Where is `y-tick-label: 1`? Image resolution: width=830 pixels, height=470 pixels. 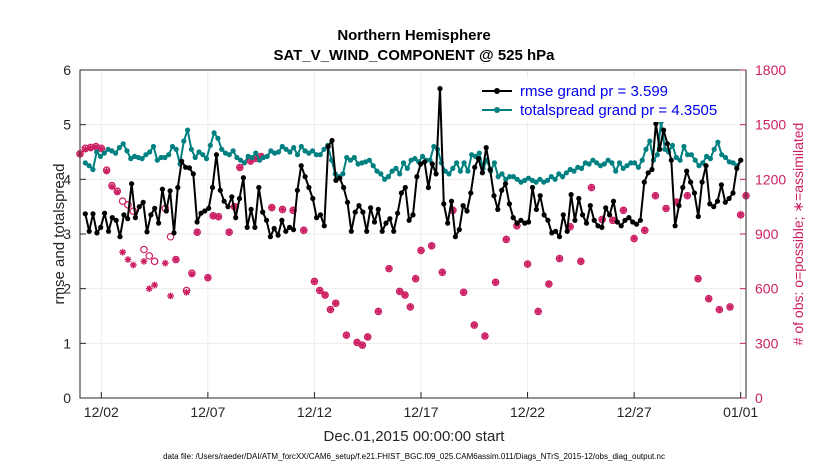
y-tick-label: 1 is located at coordinates (67, 343).